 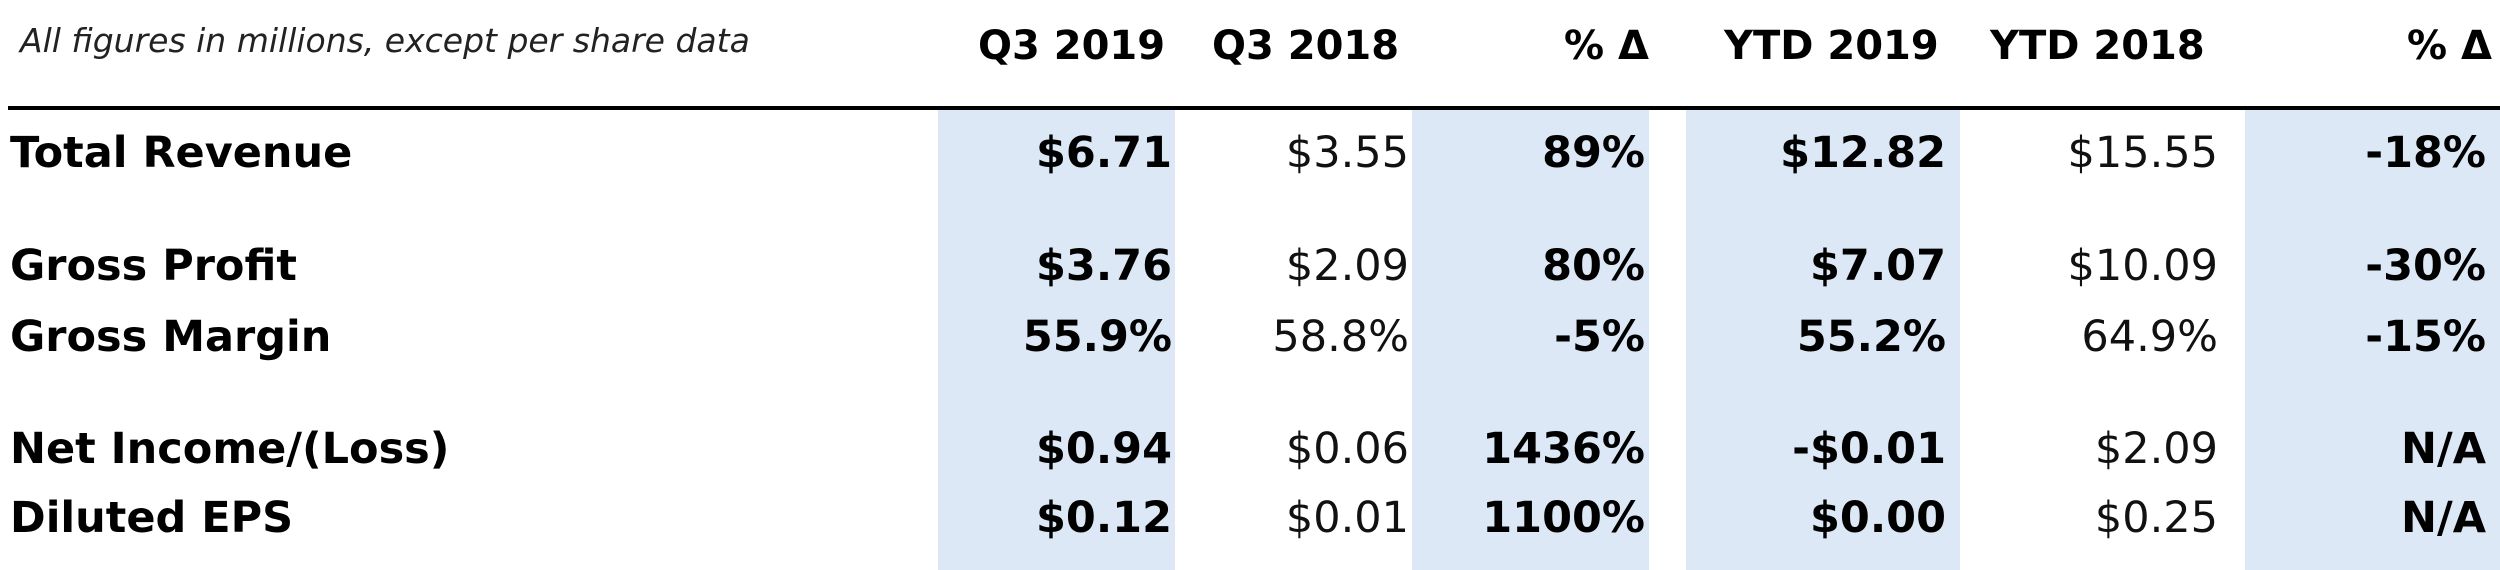 What do you see at coordinates (1347, 153) in the screenshot?
I see `value-total-revenue-q3-2018: $3.55` at bounding box center [1347, 153].